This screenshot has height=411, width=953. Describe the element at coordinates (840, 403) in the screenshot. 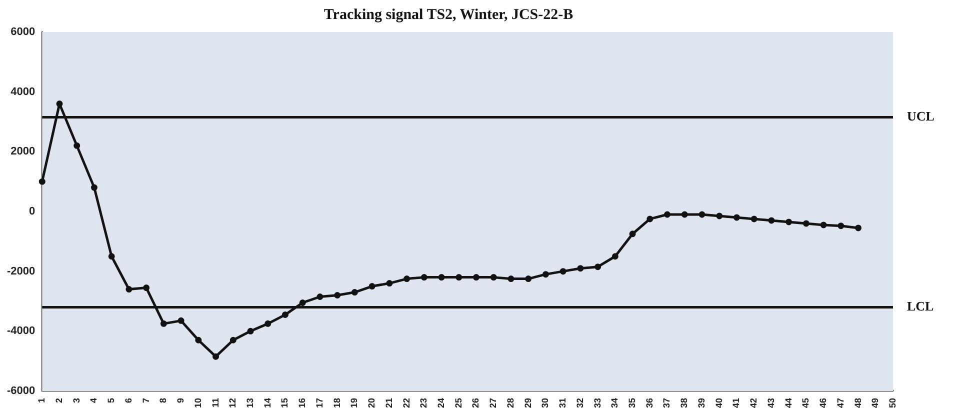

I see `x-tick-label: 47` at that location.